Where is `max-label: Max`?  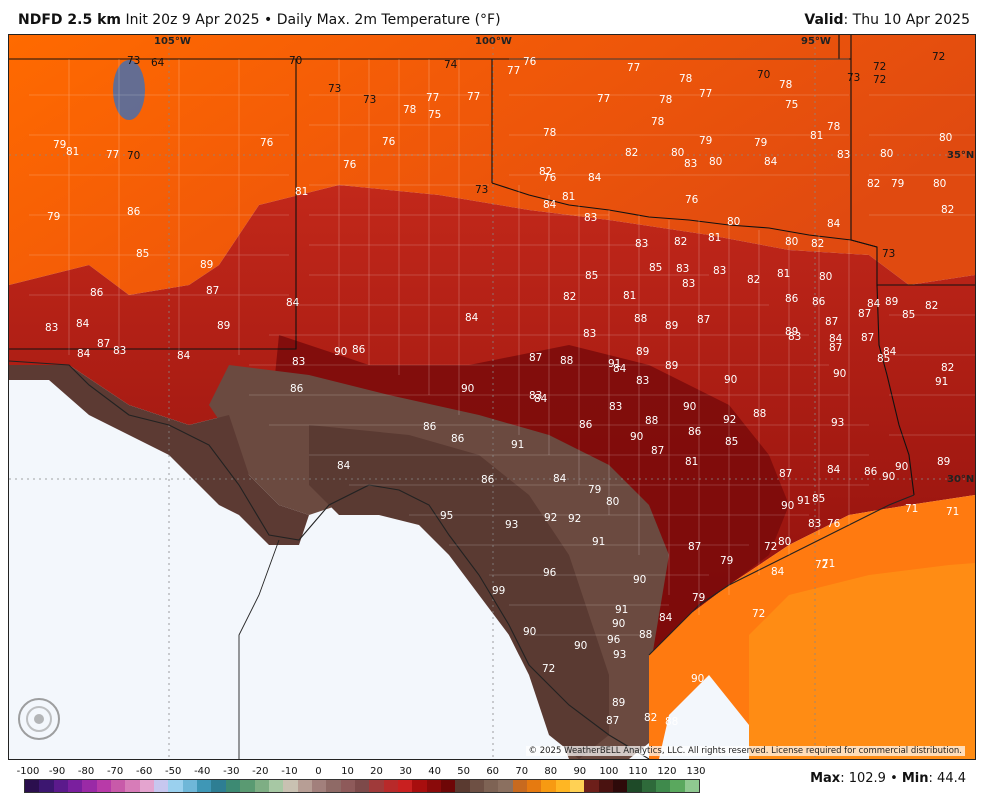 max-label: Max is located at coordinates (825, 778).